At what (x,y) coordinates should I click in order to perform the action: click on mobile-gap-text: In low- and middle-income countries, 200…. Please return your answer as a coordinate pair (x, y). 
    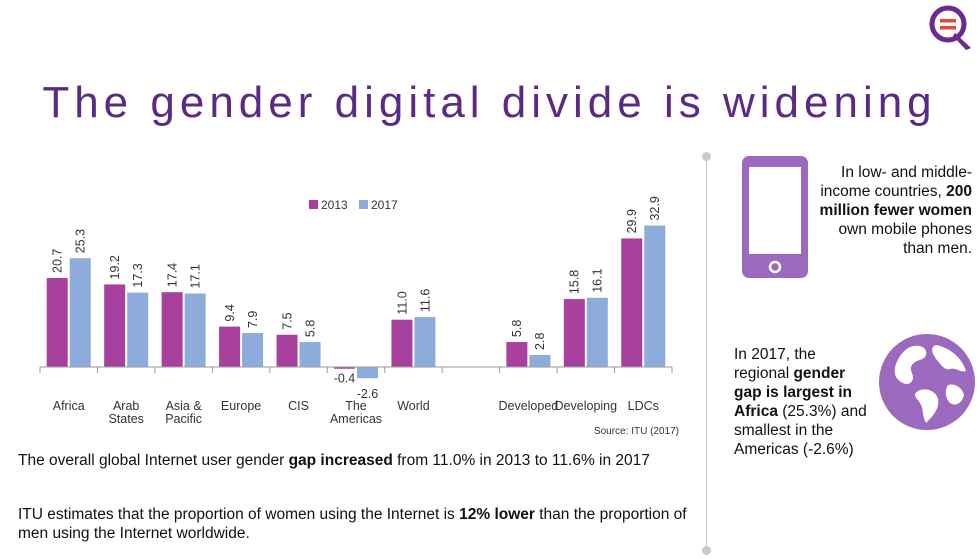
    Looking at the image, I should click on (895, 210).